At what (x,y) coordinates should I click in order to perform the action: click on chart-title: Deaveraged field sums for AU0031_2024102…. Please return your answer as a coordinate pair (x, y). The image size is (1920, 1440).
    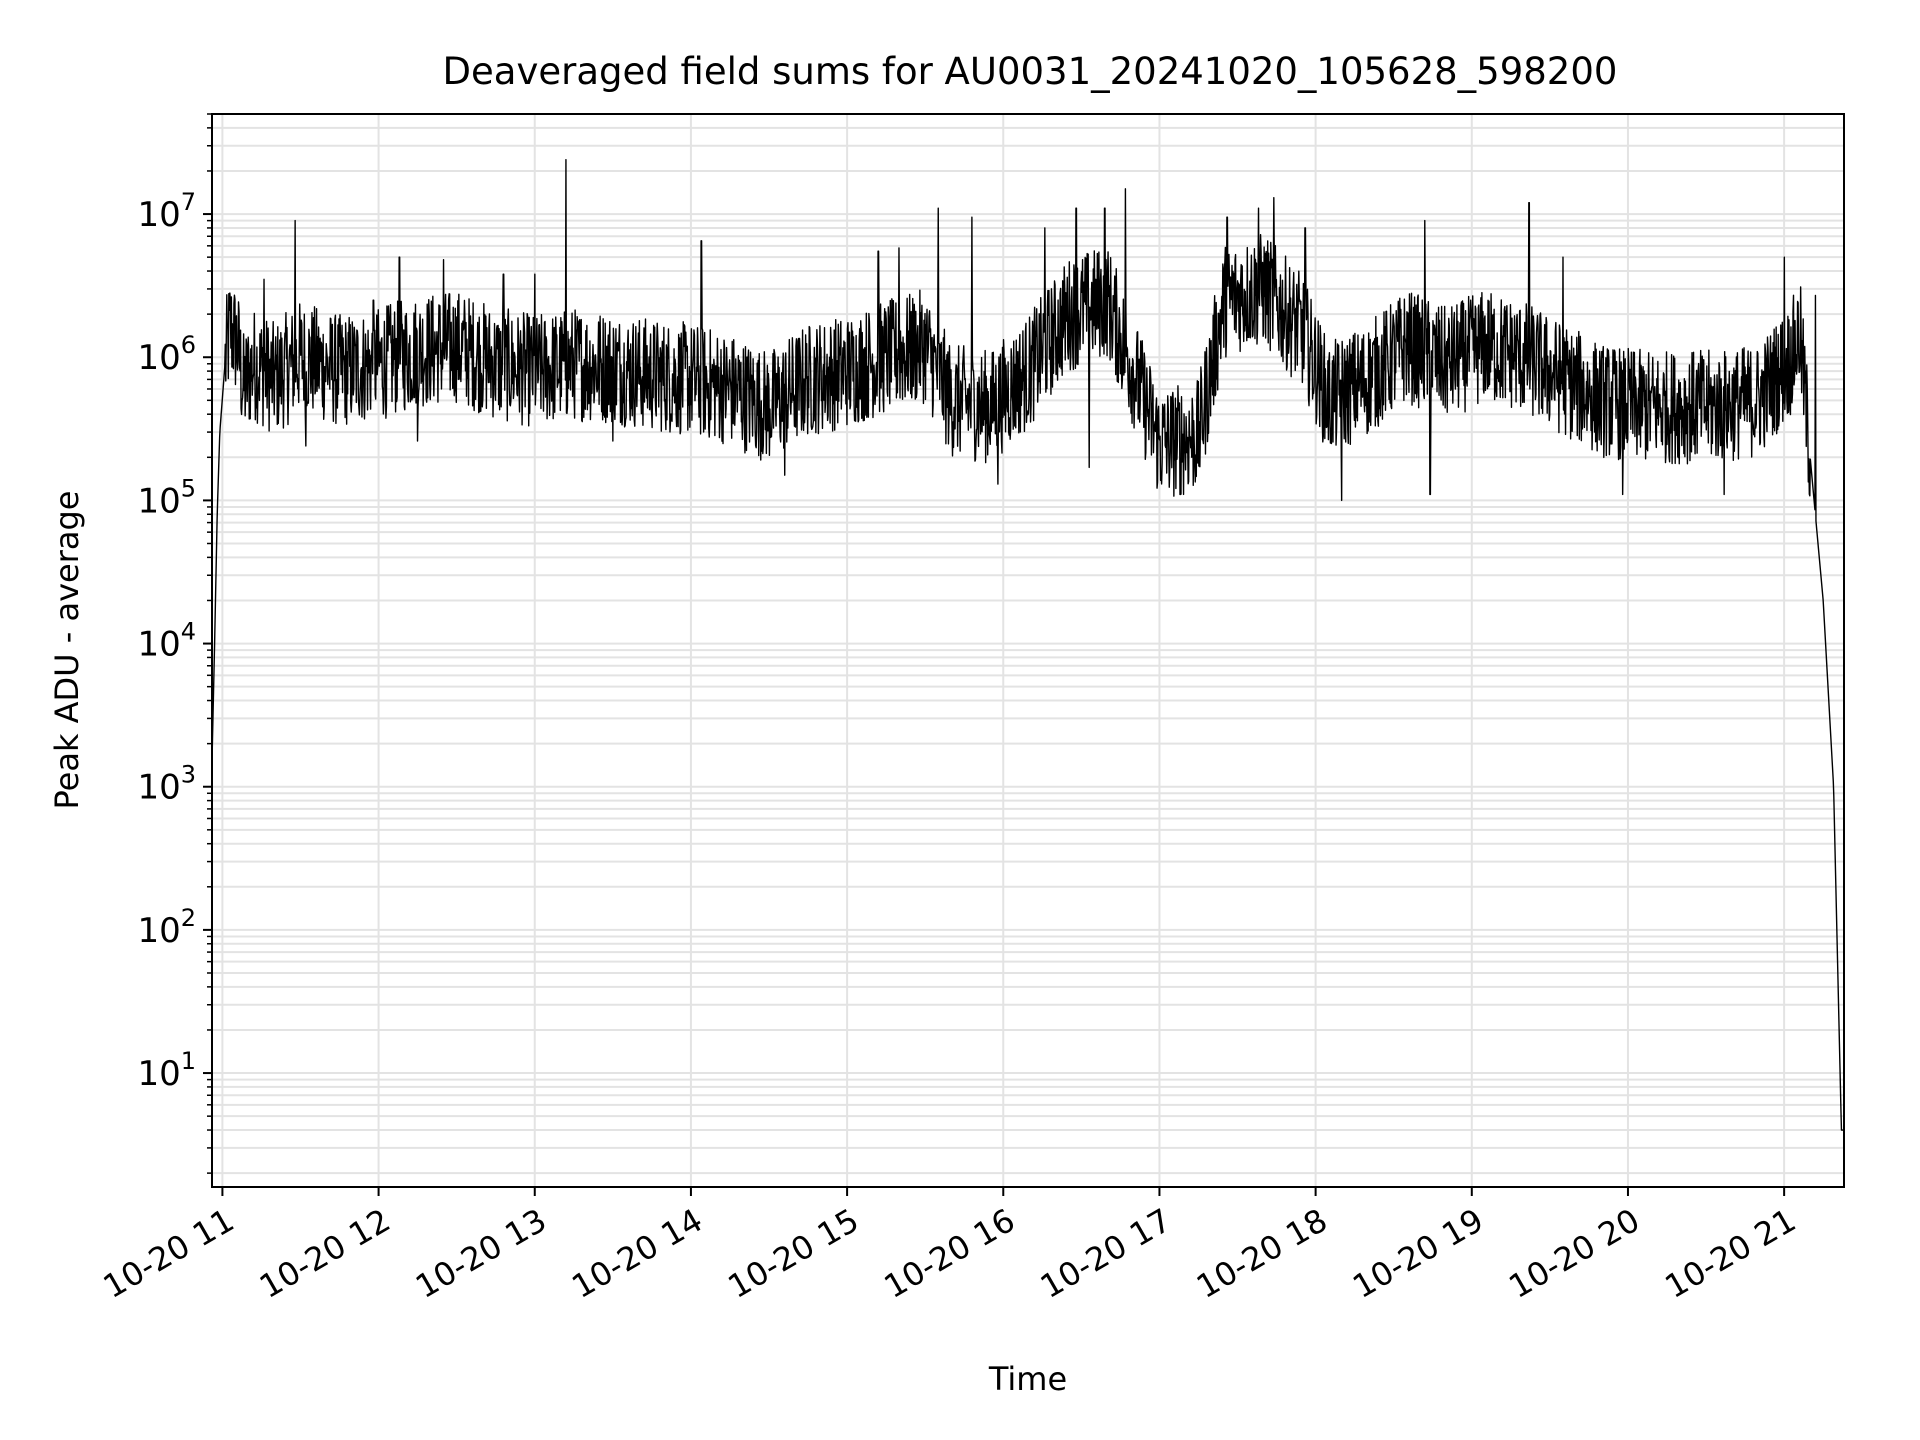
    Looking at the image, I should click on (1030, 71).